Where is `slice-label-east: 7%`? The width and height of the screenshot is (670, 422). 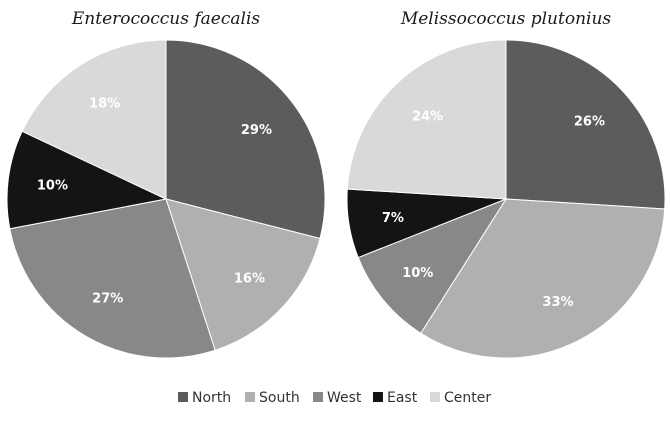 slice-label-east: 7% is located at coordinates (393, 218).